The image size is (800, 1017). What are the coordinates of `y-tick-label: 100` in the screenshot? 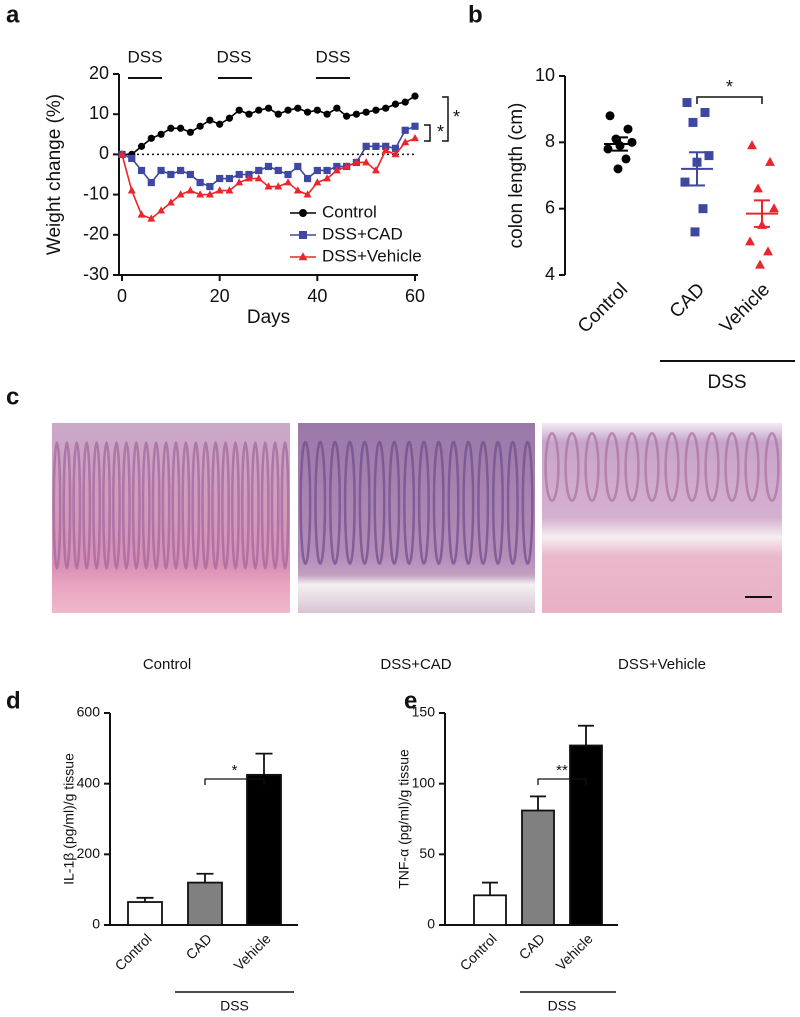 It's located at (424, 782).